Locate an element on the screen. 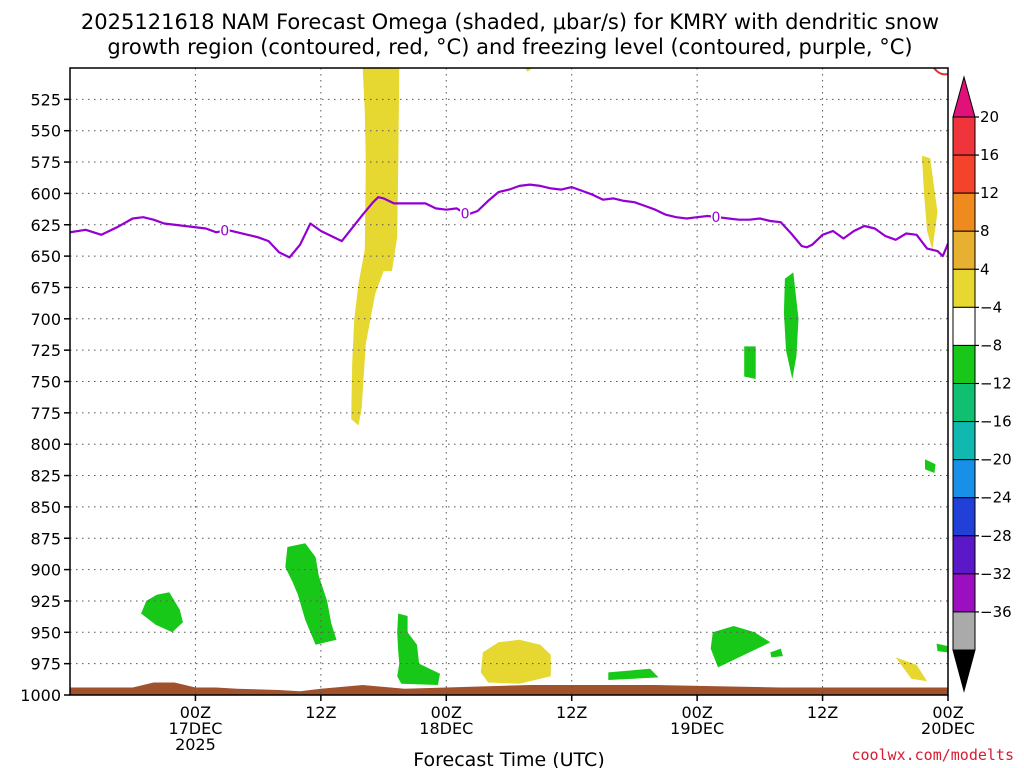 The image size is (1024, 768). y-tick-label-850: 850 is located at coordinates (45, 507).